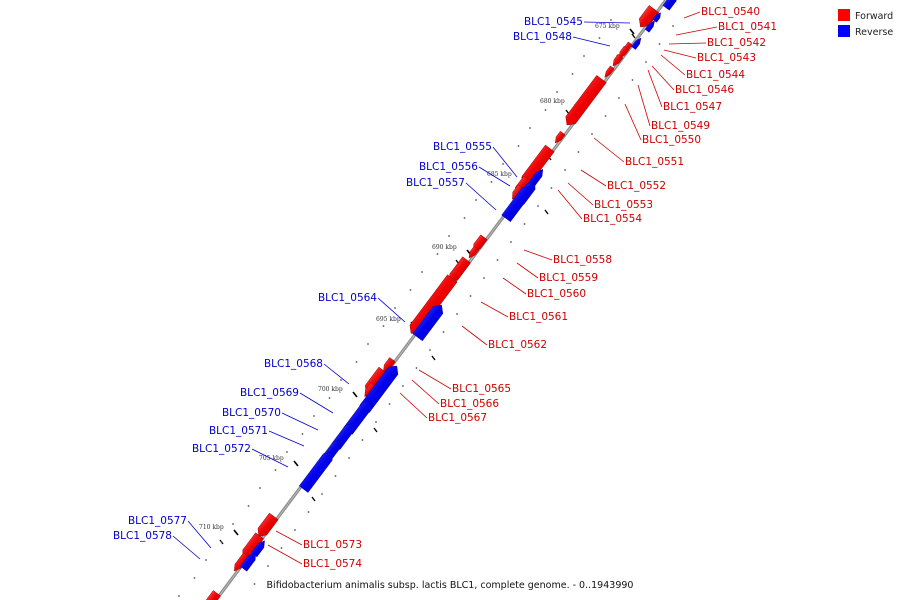 This screenshot has height=600, width=900. Describe the element at coordinates (293, 364) in the screenshot. I see `reverse-gene-label: BLC1_0568` at that location.